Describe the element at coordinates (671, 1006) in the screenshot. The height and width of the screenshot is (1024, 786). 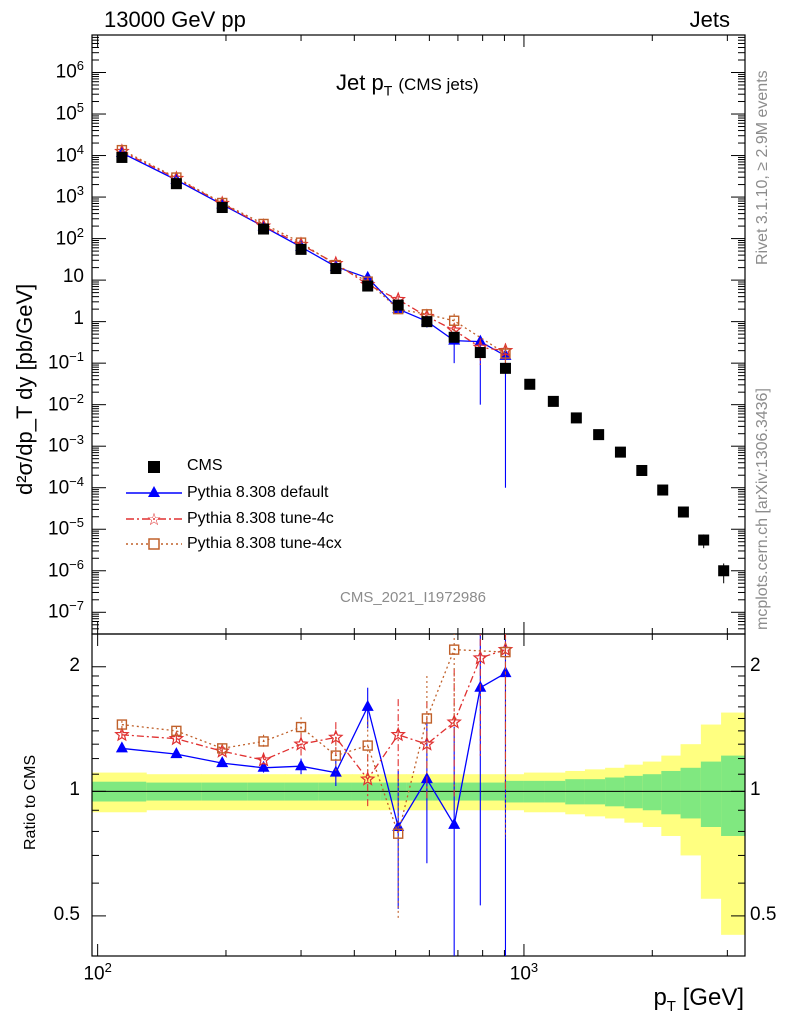
I see `x-axis-label-sub: T` at that location.